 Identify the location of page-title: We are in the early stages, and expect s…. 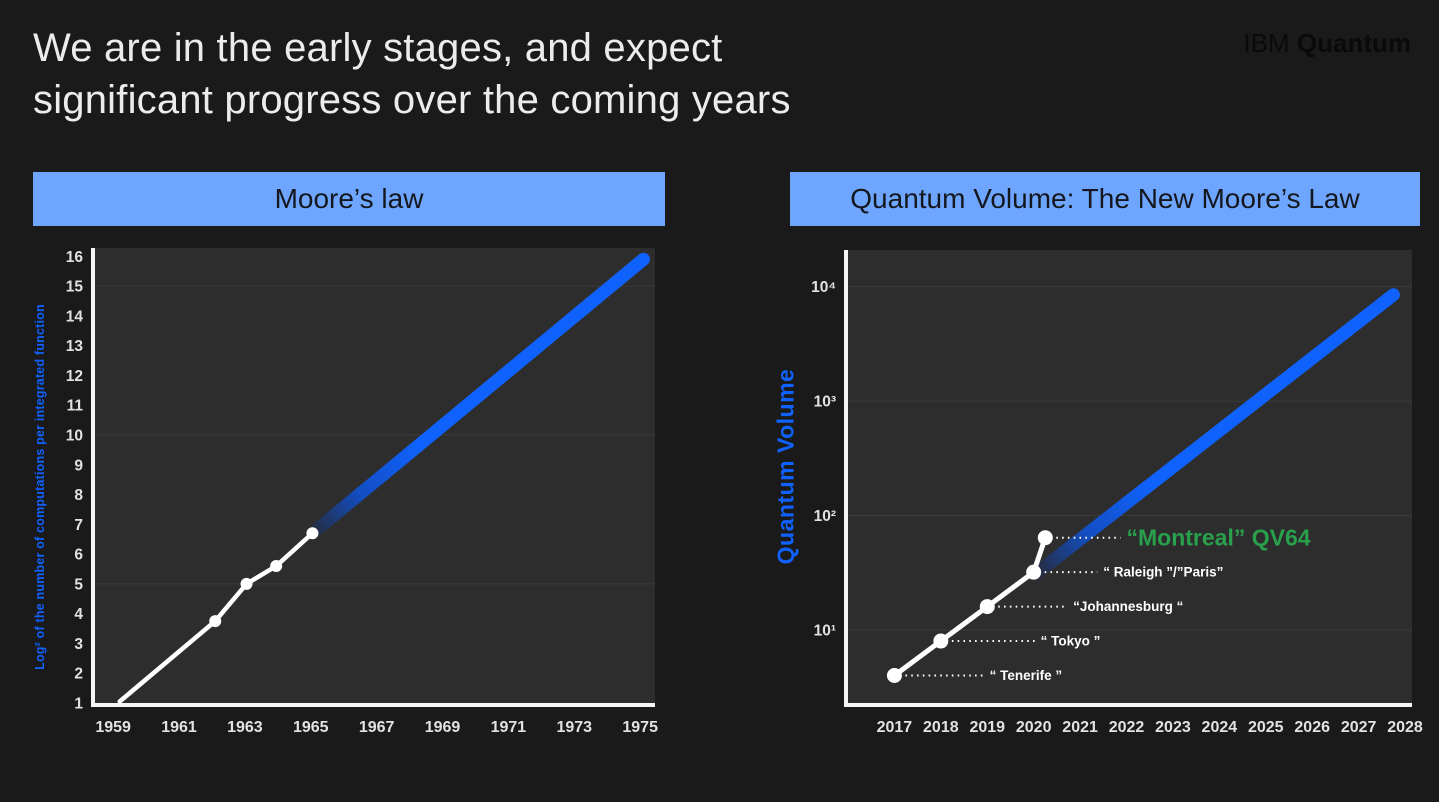
(412, 74).